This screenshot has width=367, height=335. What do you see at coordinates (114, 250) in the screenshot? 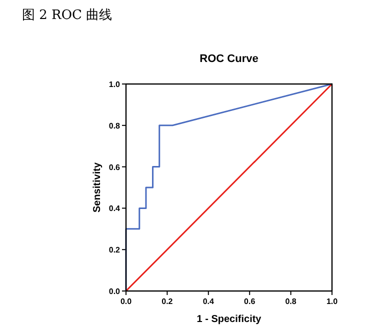
I see `y-tick-label: 0.2` at bounding box center [114, 250].